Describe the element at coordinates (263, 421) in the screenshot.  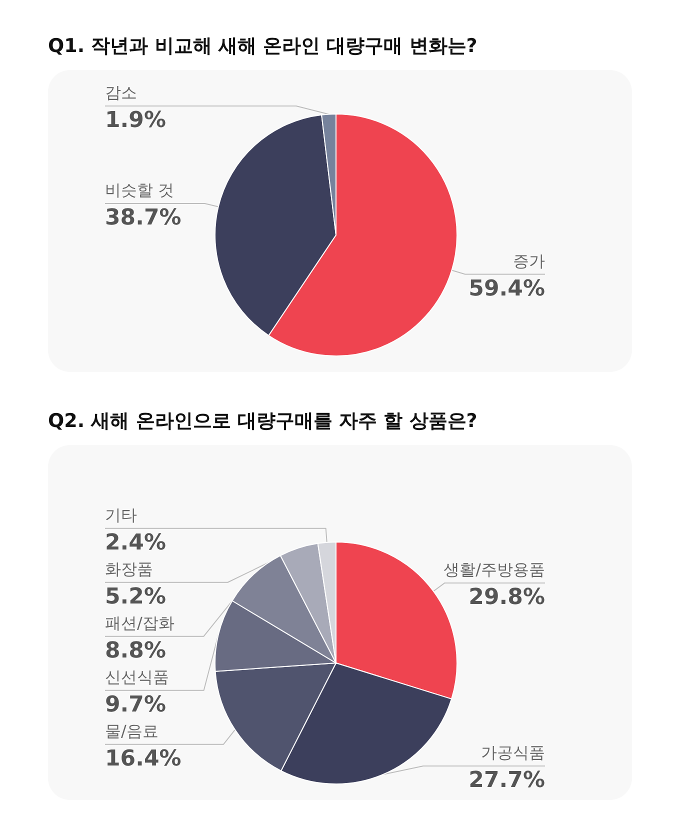
I see `chart-title: Q2. 새해 온라인으로 대량구매를 자주 할 상품은?` at that location.